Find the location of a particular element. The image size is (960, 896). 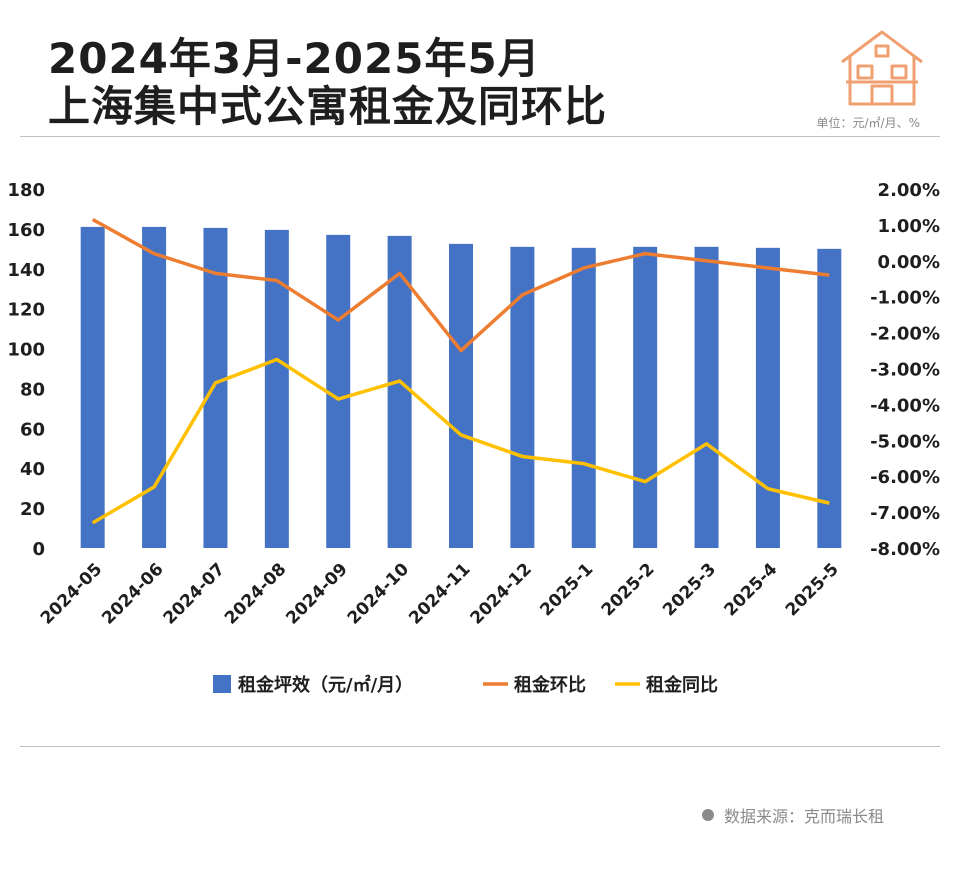

source-note: 数据来源：克而瑞长租 is located at coordinates (792, 815).